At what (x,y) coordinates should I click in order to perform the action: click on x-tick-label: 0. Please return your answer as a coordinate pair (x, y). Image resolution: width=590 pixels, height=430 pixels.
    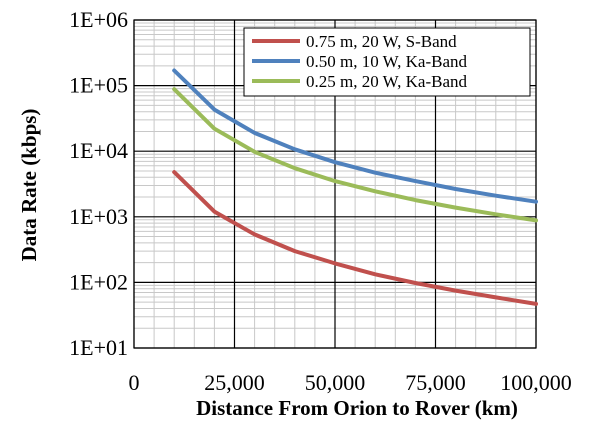
    Looking at the image, I should click on (134, 382).